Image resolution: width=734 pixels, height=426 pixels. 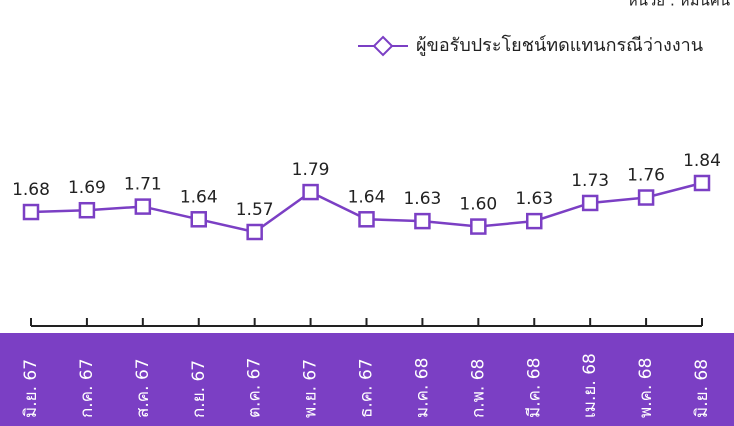 I want to click on data-label: 1.68, so click(x=31, y=190).